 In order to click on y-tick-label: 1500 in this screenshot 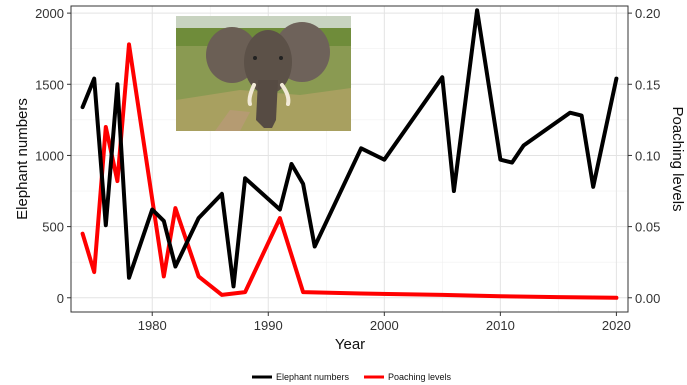, I will do `click(49, 84)`.